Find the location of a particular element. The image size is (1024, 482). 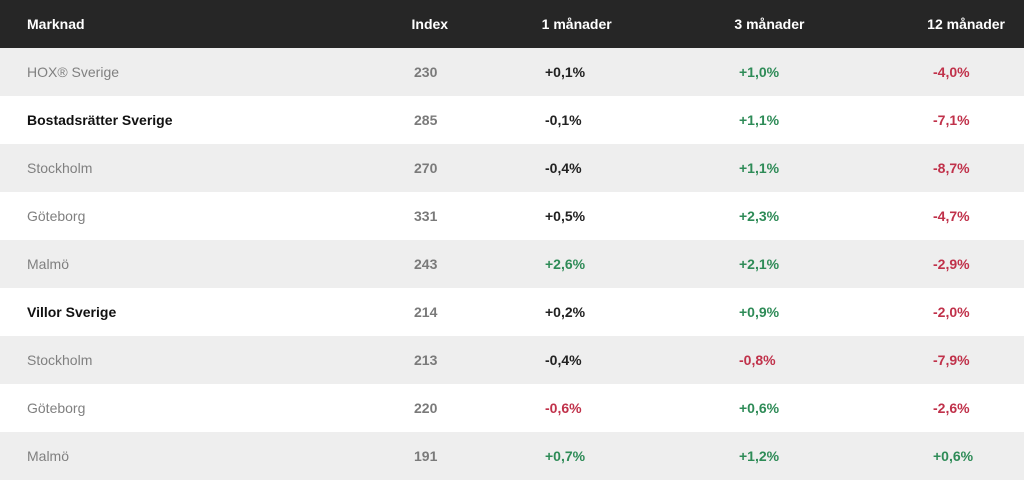

change-12-months: -2,9% is located at coordinates (951, 264).